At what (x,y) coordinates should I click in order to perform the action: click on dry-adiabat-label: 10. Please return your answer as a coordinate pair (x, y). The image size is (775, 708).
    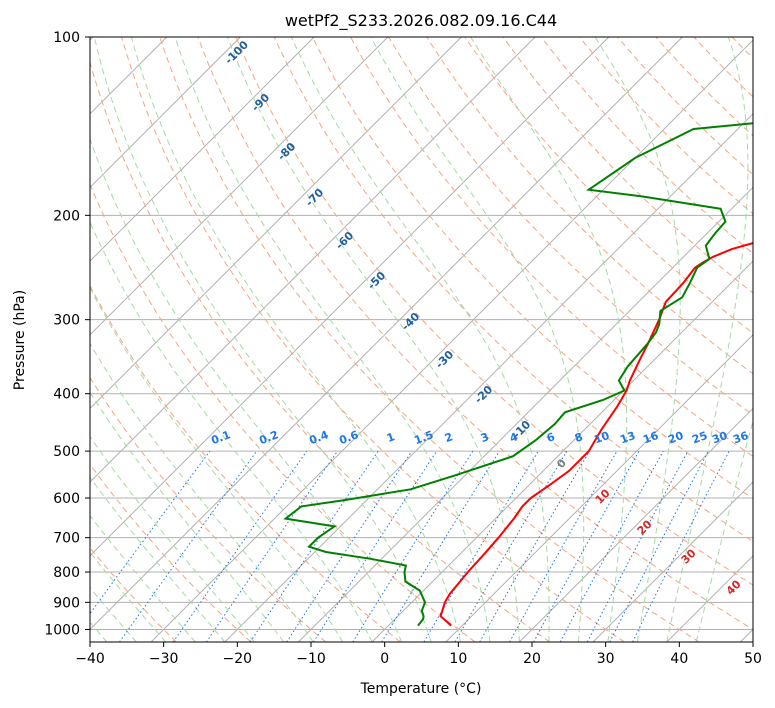
    Looking at the image, I should click on (603, 496).